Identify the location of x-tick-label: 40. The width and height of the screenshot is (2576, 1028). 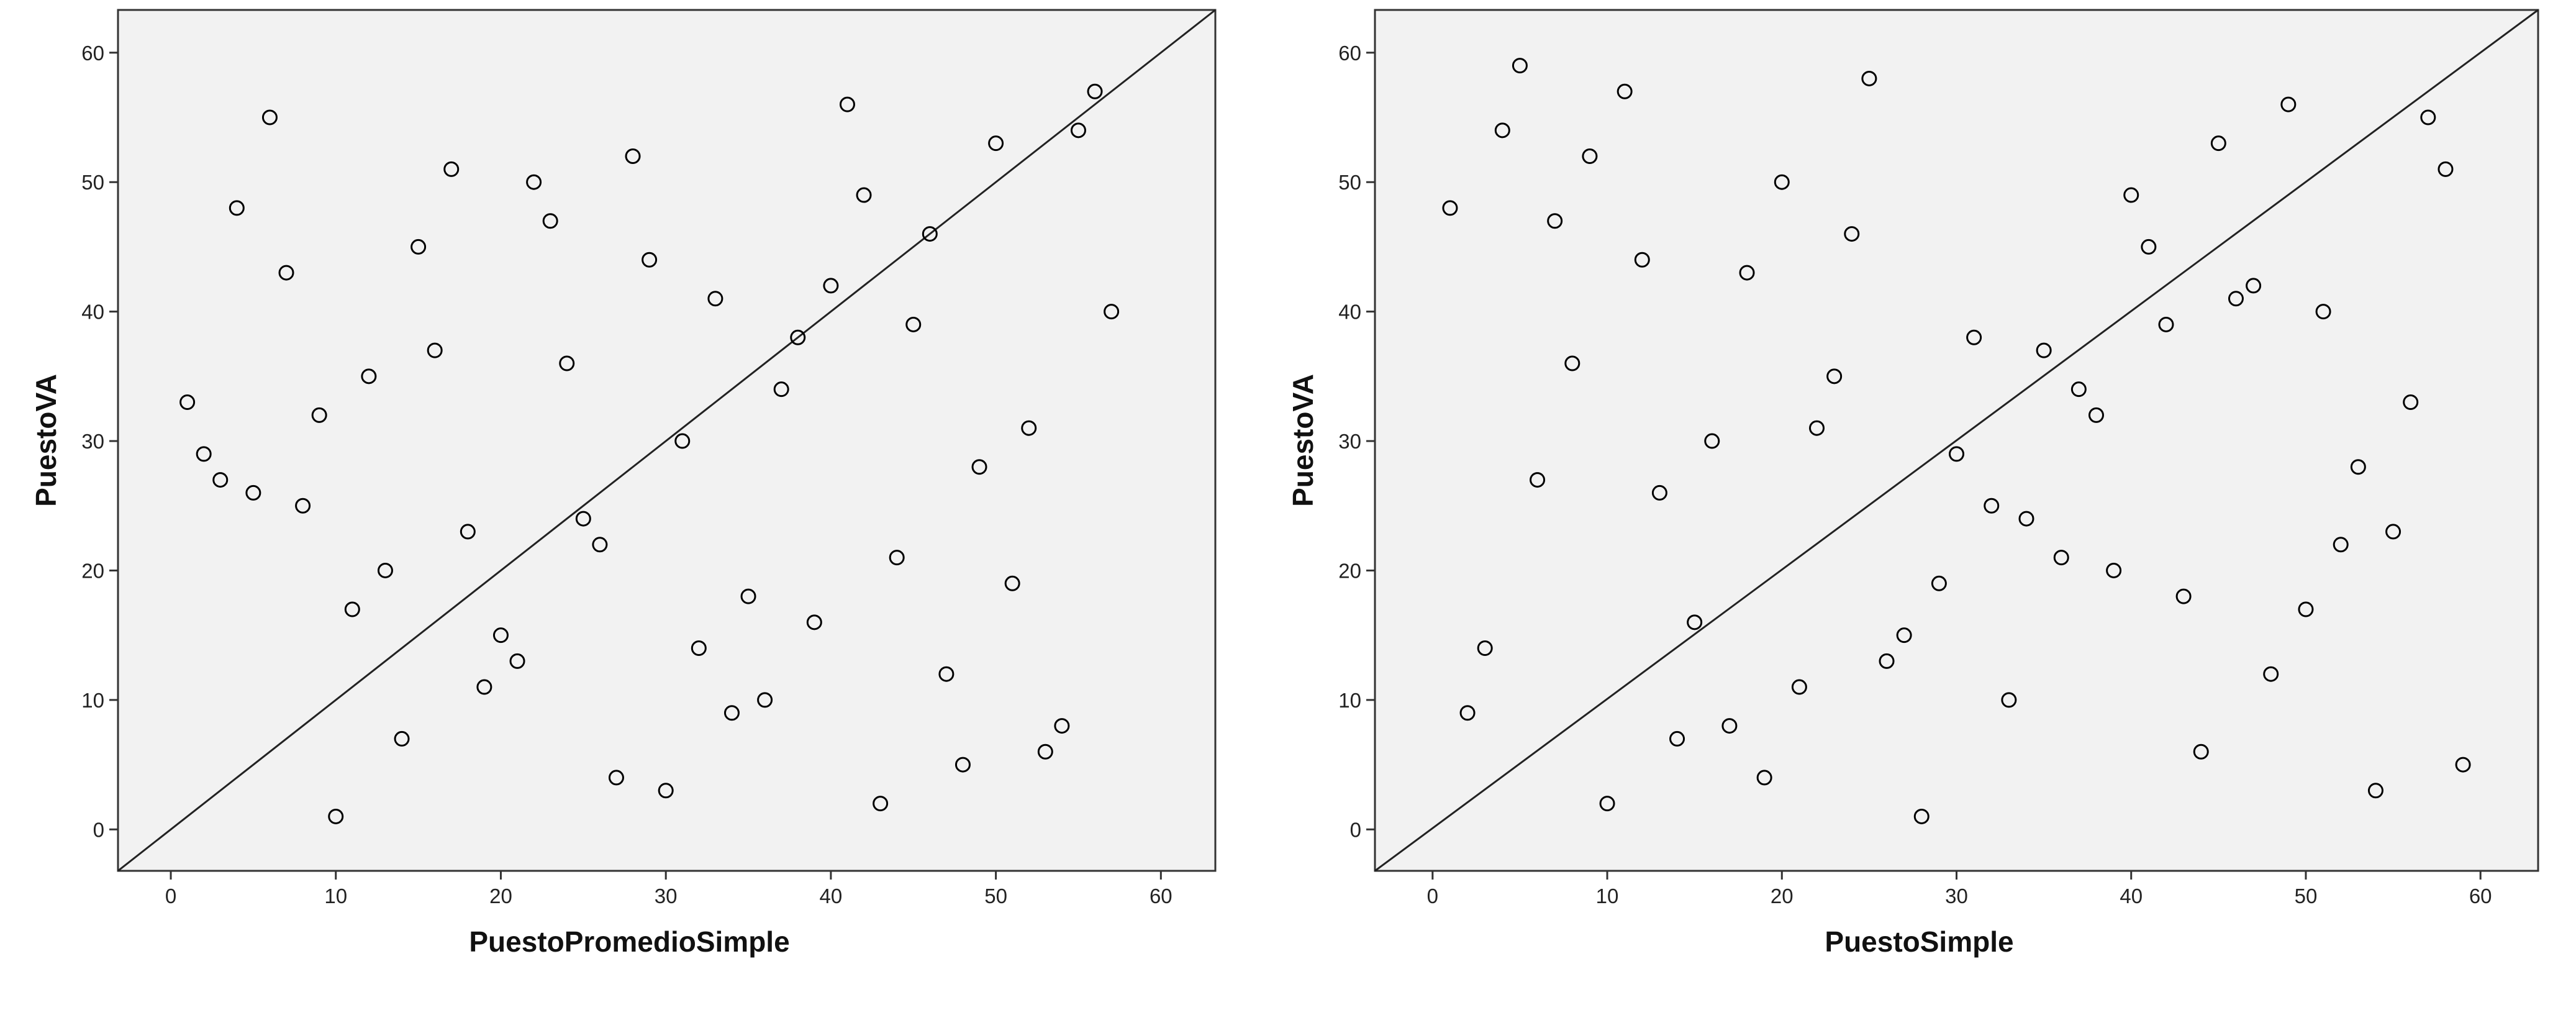
(831, 896).